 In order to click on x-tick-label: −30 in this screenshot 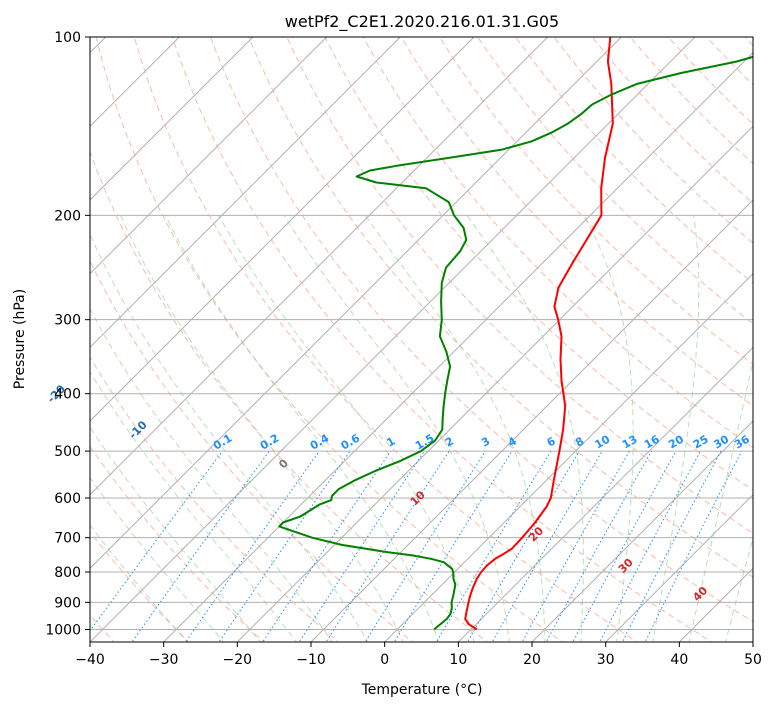, I will do `click(164, 660)`.